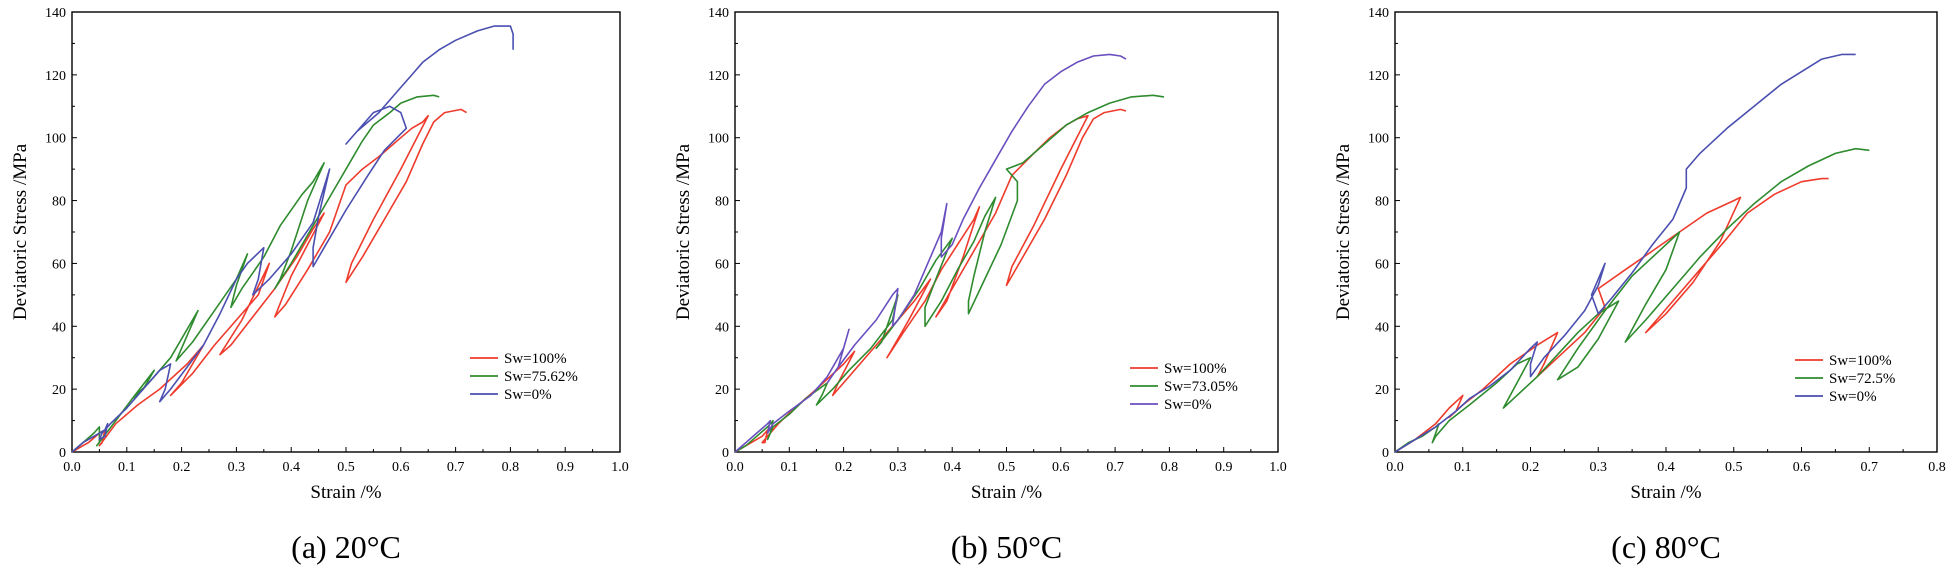  What do you see at coordinates (346, 547) in the screenshot?
I see `panel-caption: (a) 20°C` at bounding box center [346, 547].